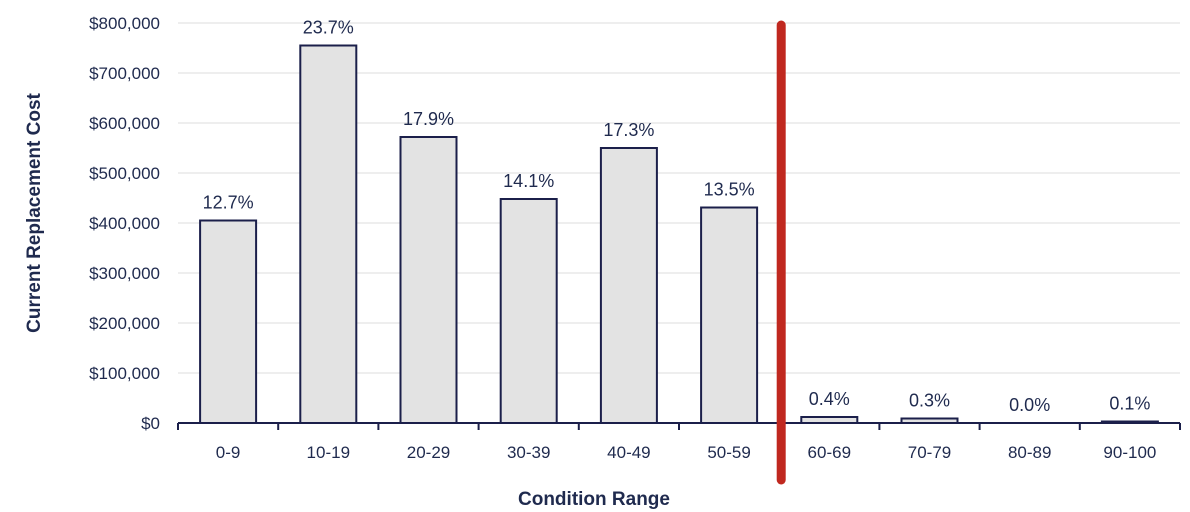 This screenshot has width=1190, height=512. I want to click on y-tick-label: $800,000, so click(124, 23).